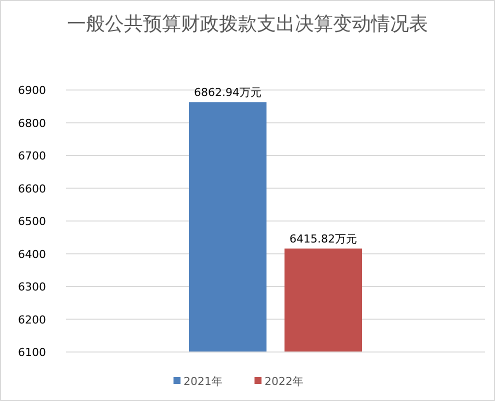 This screenshot has width=495, height=401. What do you see at coordinates (247, 24) in the screenshot?
I see `chart-title: 一般公共预算财政拨款支出决算变动情况表` at bounding box center [247, 24].